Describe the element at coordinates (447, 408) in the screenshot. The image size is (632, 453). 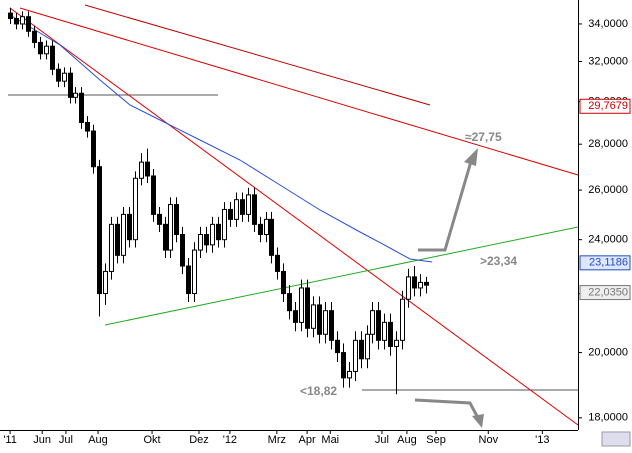
I see `arrow-down` at that location.